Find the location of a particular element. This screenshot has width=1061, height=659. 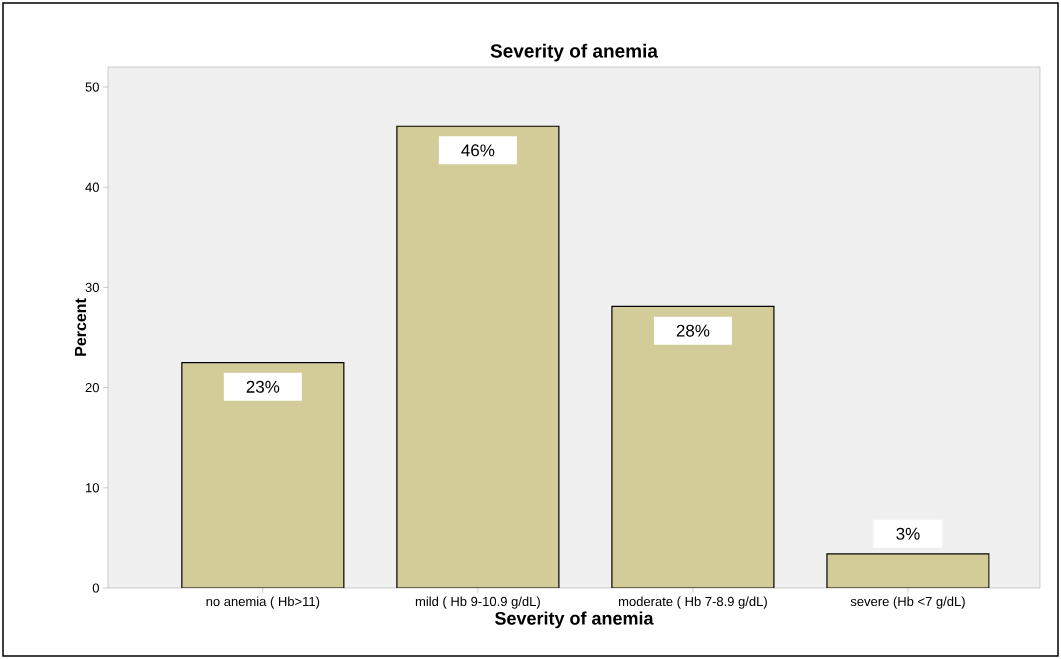

y-tick-label: 50 is located at coordinates (92, 87).